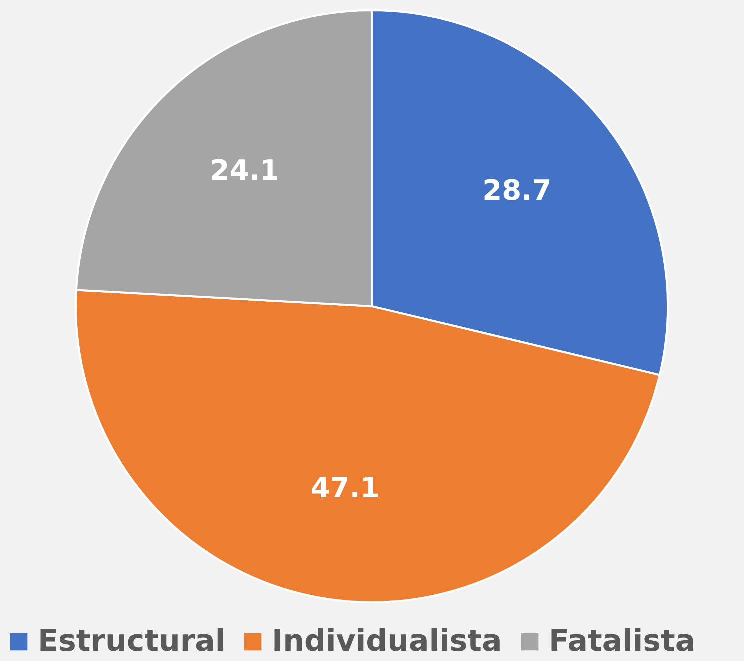  What do you see at coordinates (387, 641) in the screenshot?
I see `legend-label: Individualista` at bounding box center [387, 641].